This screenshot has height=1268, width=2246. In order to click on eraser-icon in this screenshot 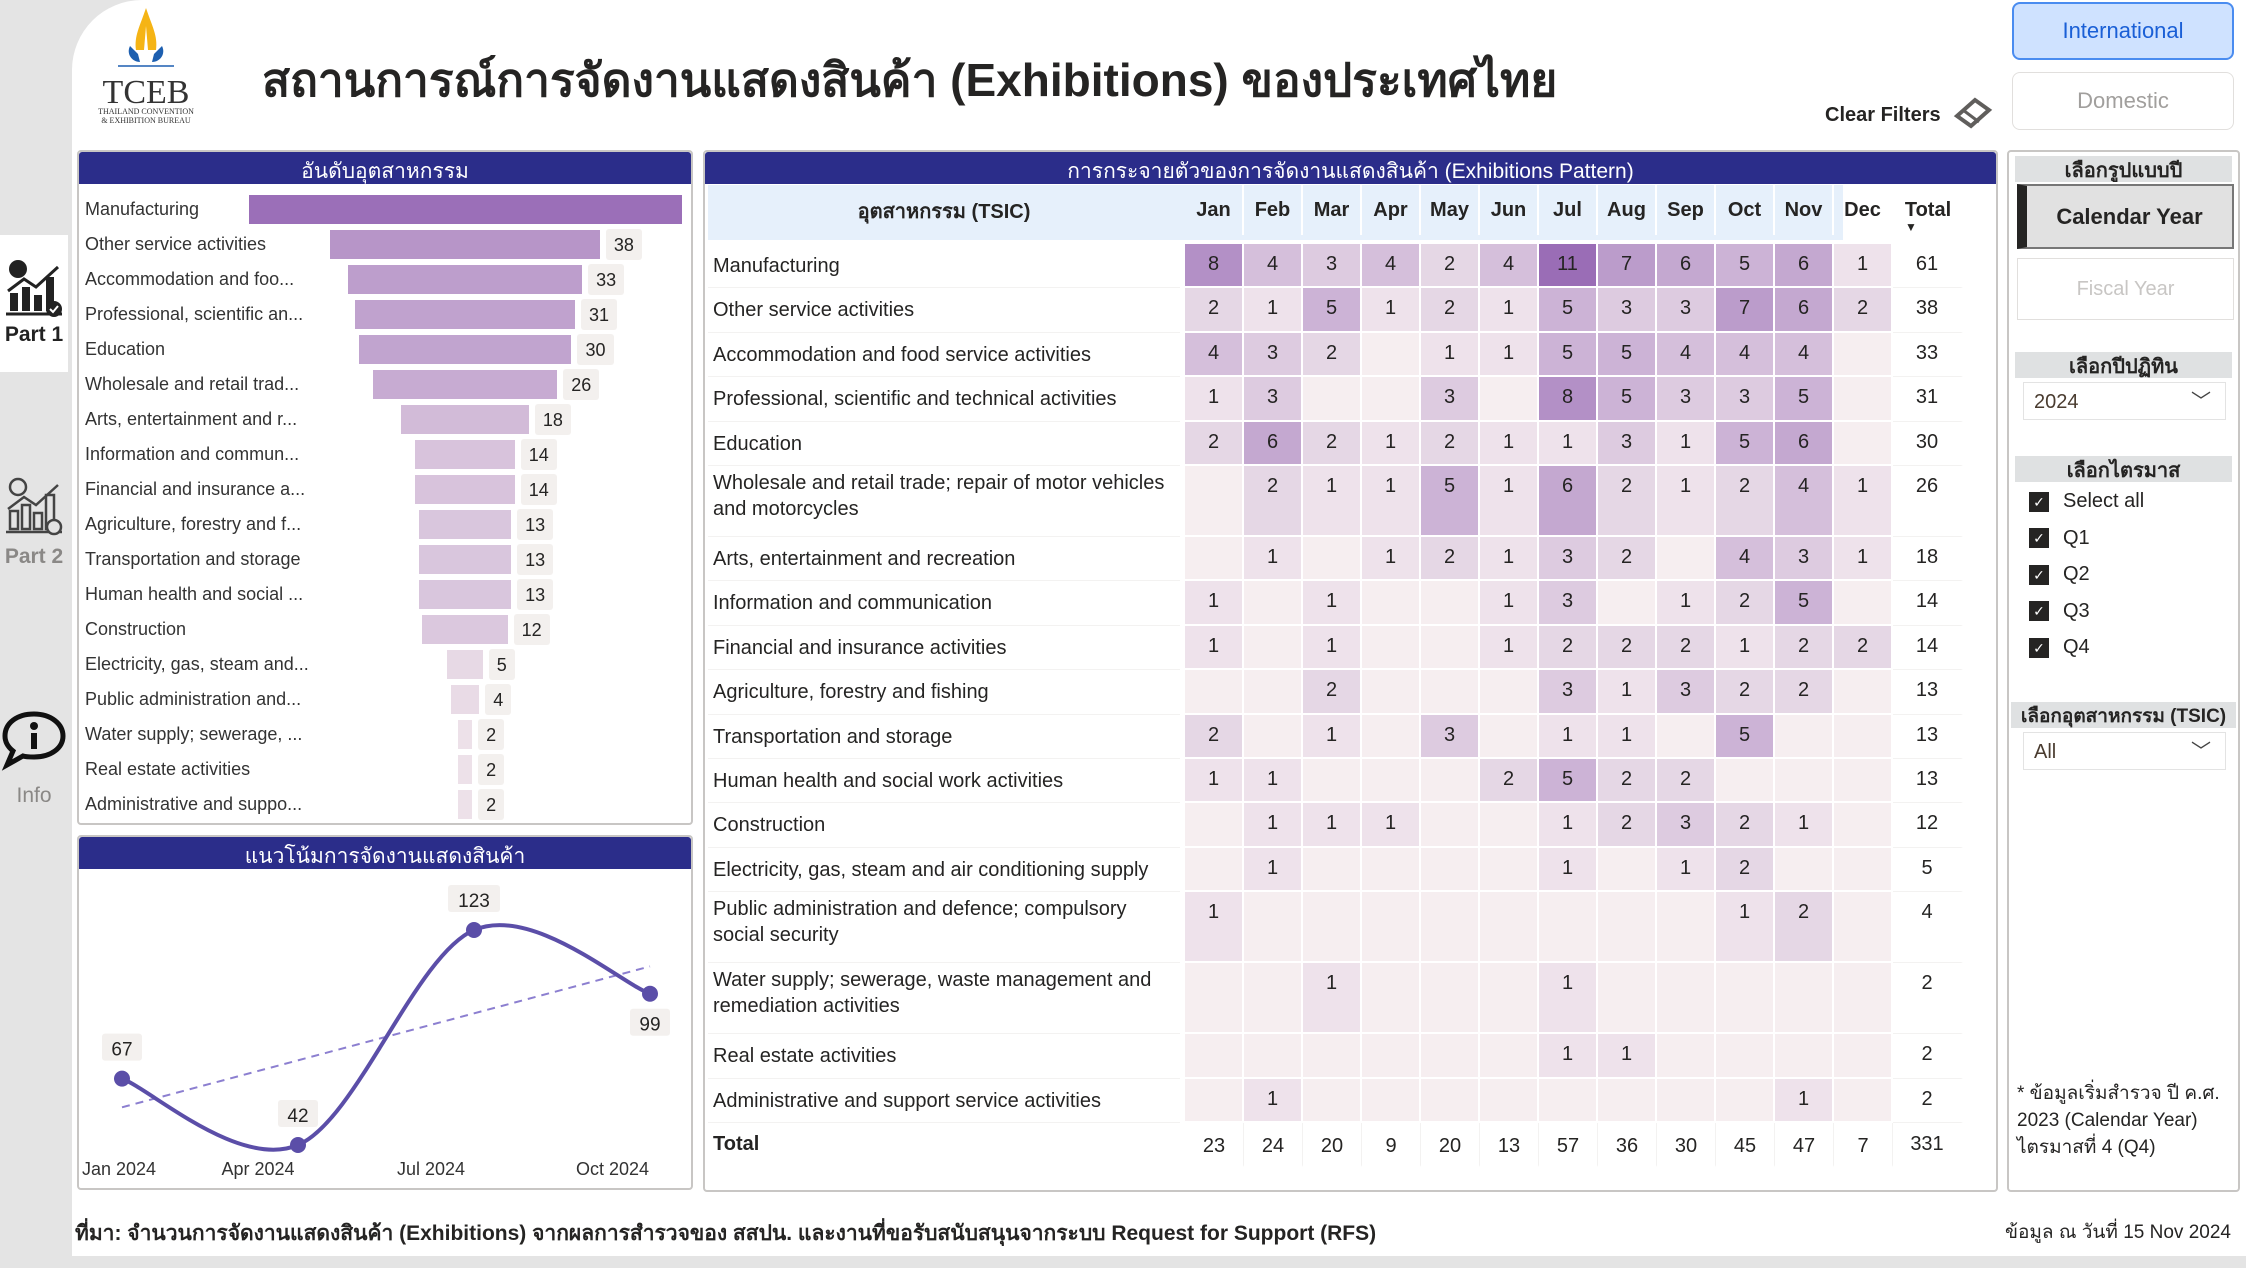, I will do `click(1973, 113)`.